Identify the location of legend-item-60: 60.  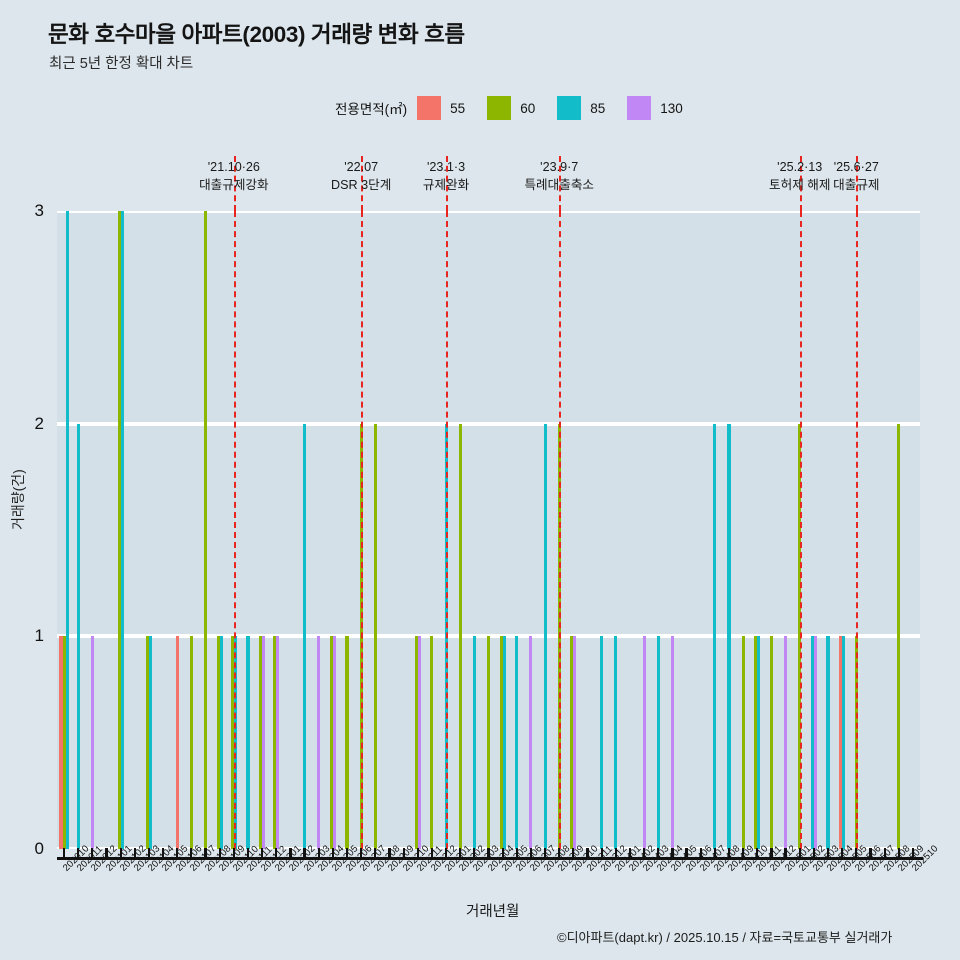
(522, 108).